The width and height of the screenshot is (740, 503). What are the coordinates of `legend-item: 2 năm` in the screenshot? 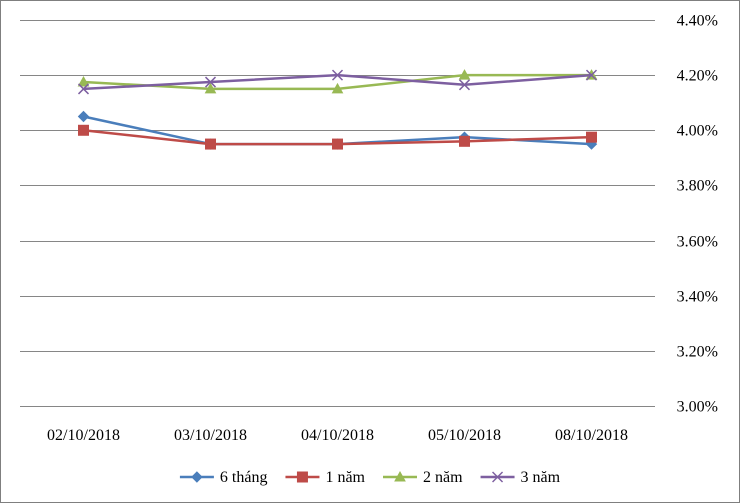 It's located at (423, 477).